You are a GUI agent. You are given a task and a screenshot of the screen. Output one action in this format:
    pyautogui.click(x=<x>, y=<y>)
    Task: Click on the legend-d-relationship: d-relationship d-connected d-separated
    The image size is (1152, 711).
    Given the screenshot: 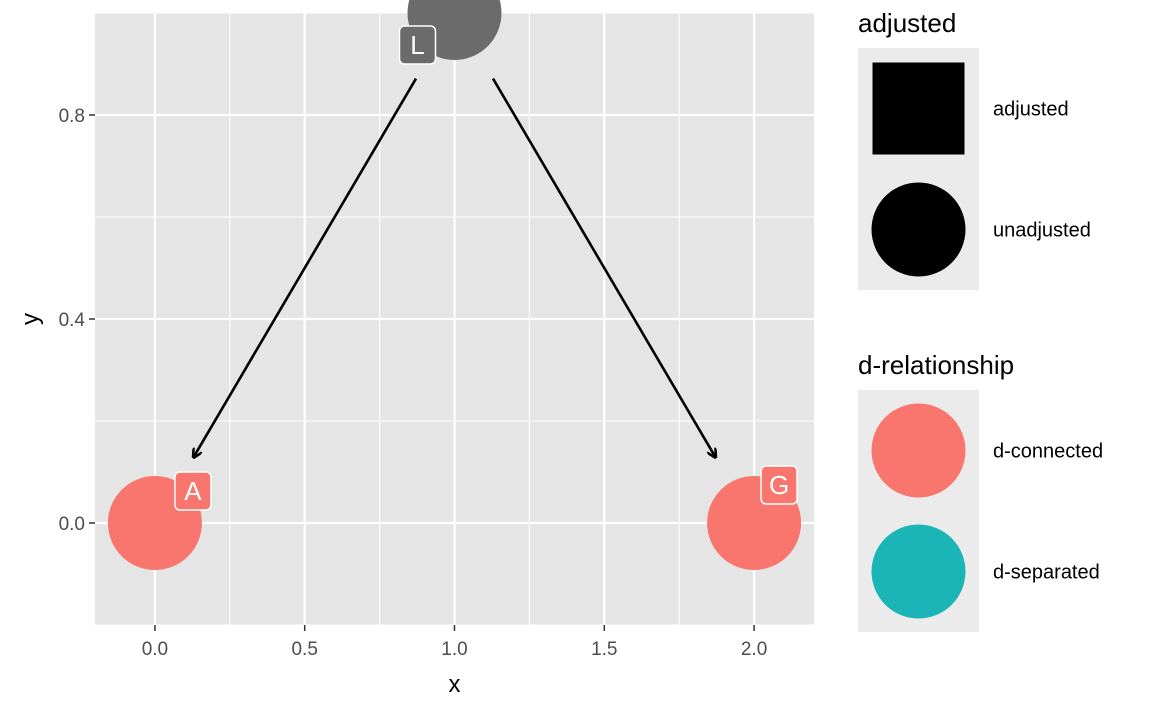 What is the action you would take?
    pyautogui.click(x=980, y=491)
    